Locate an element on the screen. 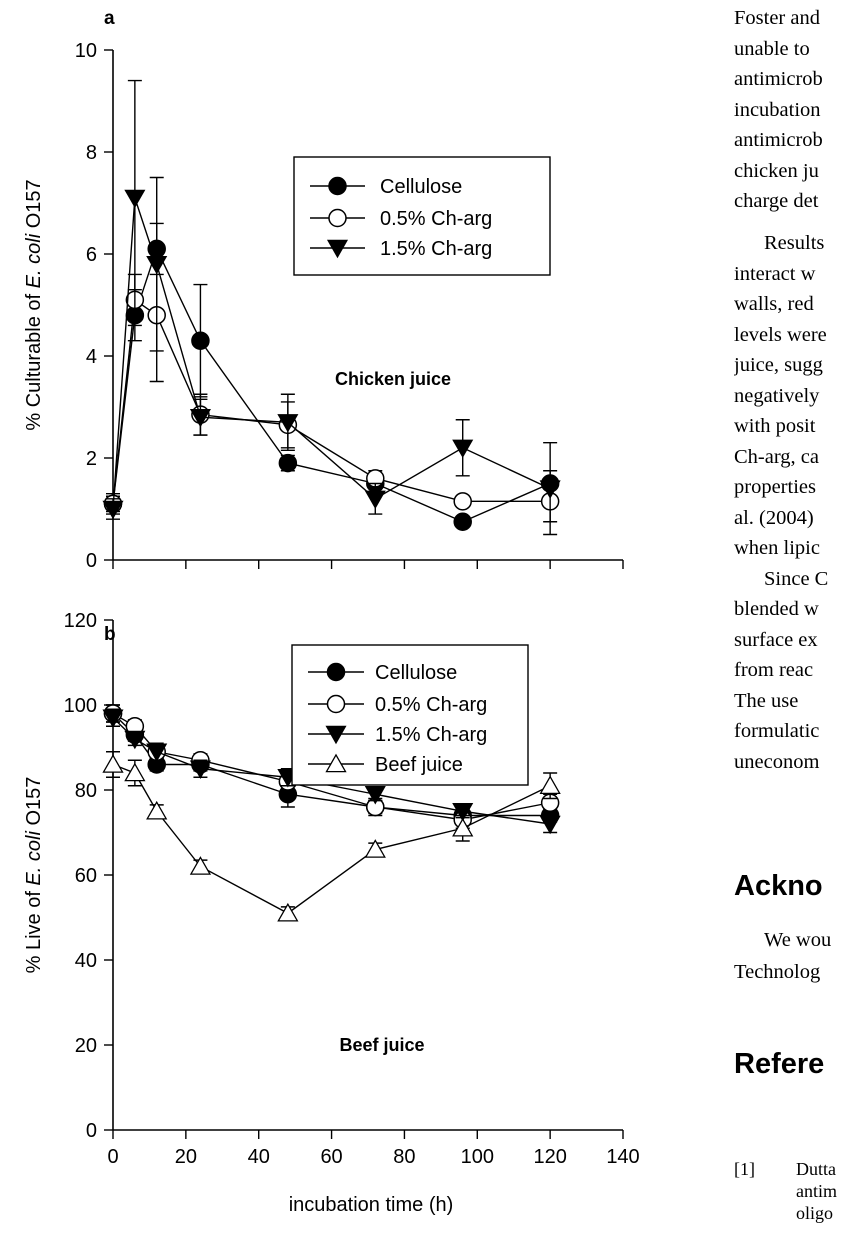 This screenshot has width=850, height=1254. panel-annotation: Beef juice is located at coordinates (381, 1045).